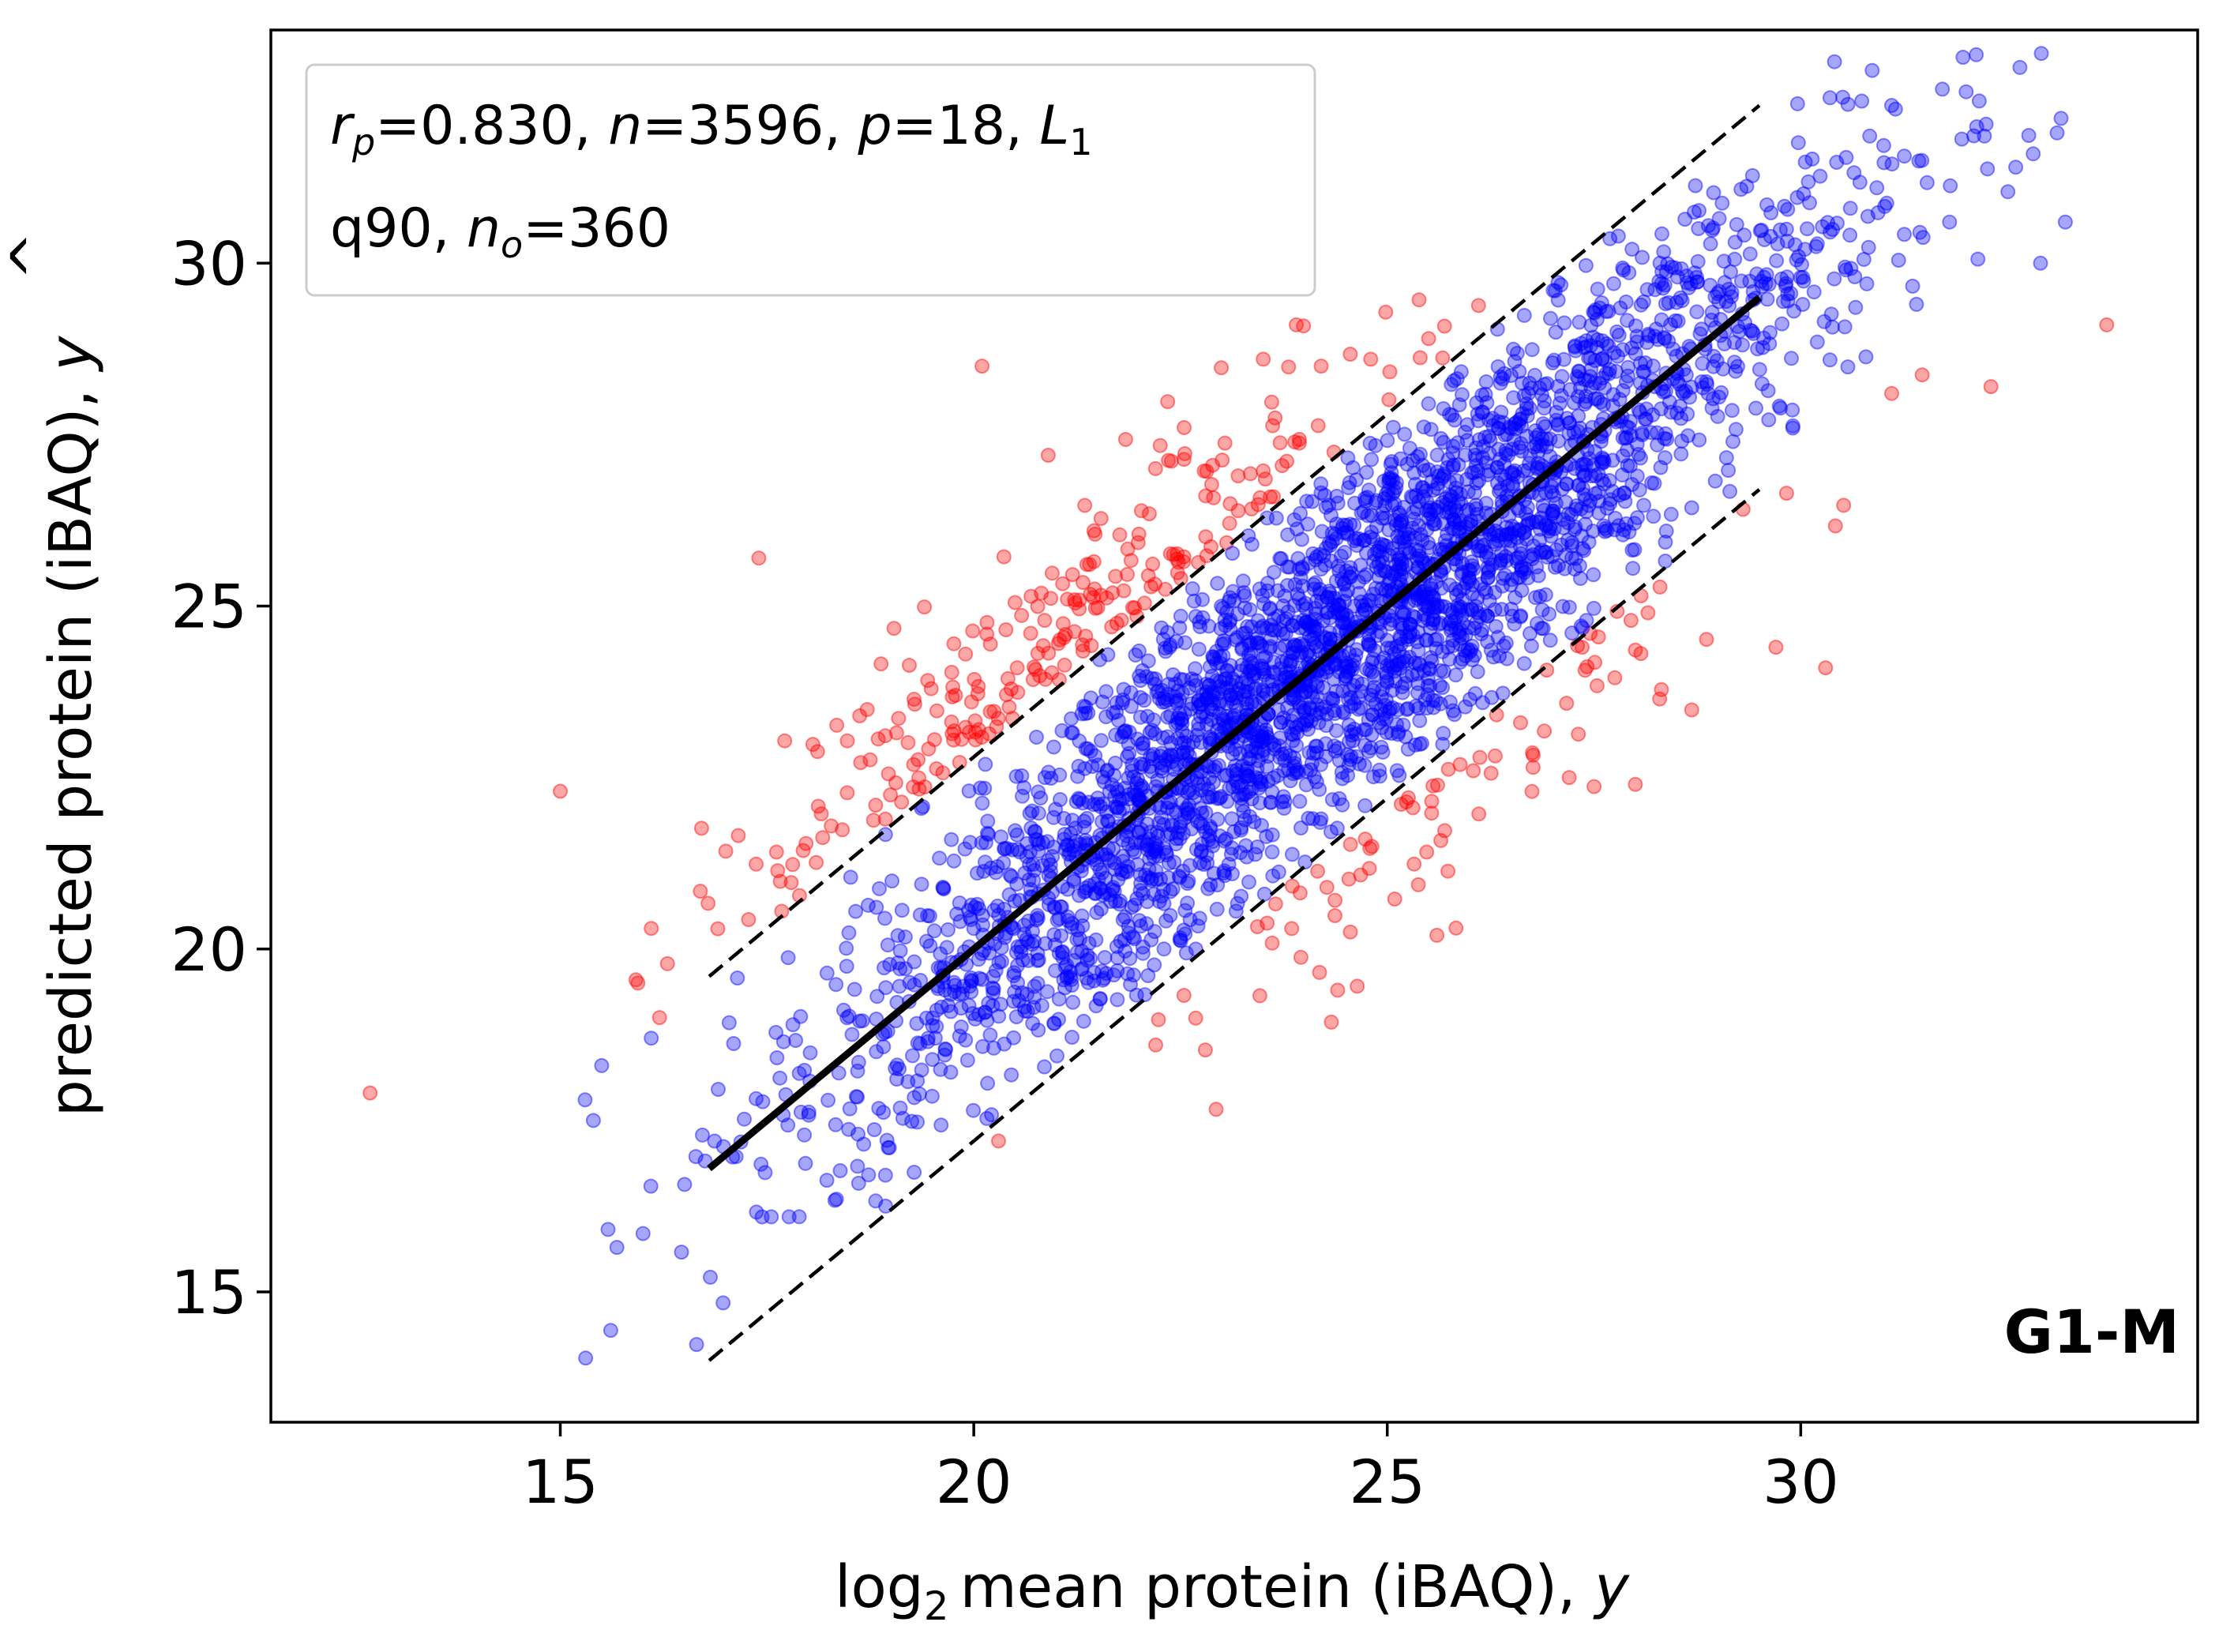  Describe the element at coordinates (2092, 1332) in the screenshot. I see `panel-label: G1-M` at that location.